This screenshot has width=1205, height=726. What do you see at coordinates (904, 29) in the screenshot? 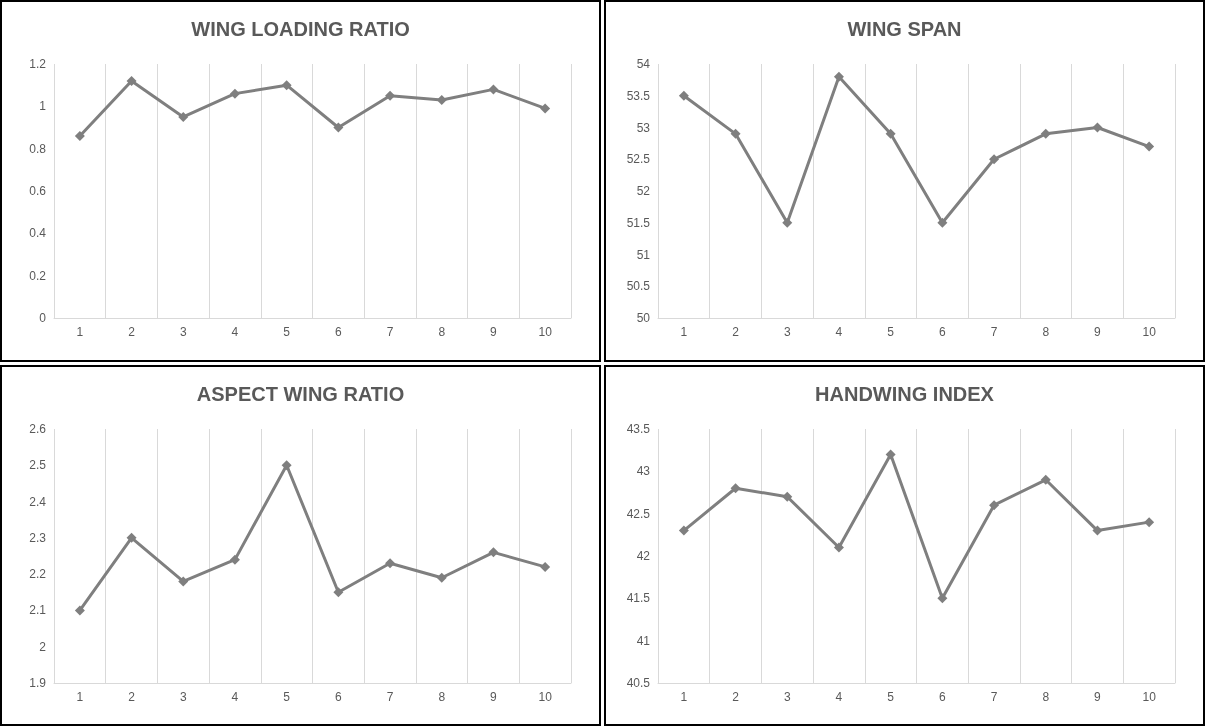
I see `chart-title: WING SPAN` at bounding box center [904, 29].